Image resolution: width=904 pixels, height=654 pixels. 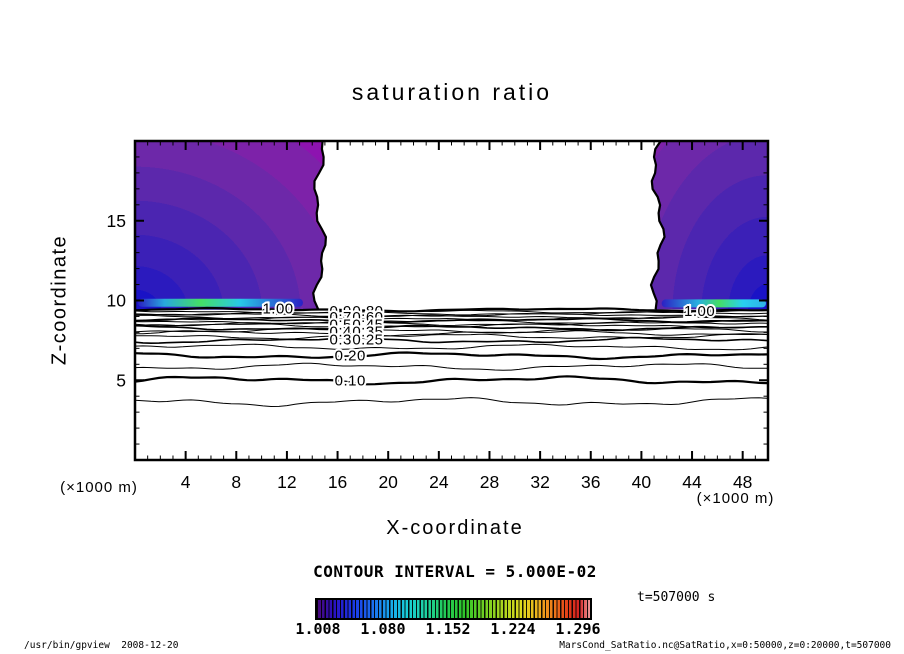 I want to click on x-tick-label: 44, so click(x=692, y=482).